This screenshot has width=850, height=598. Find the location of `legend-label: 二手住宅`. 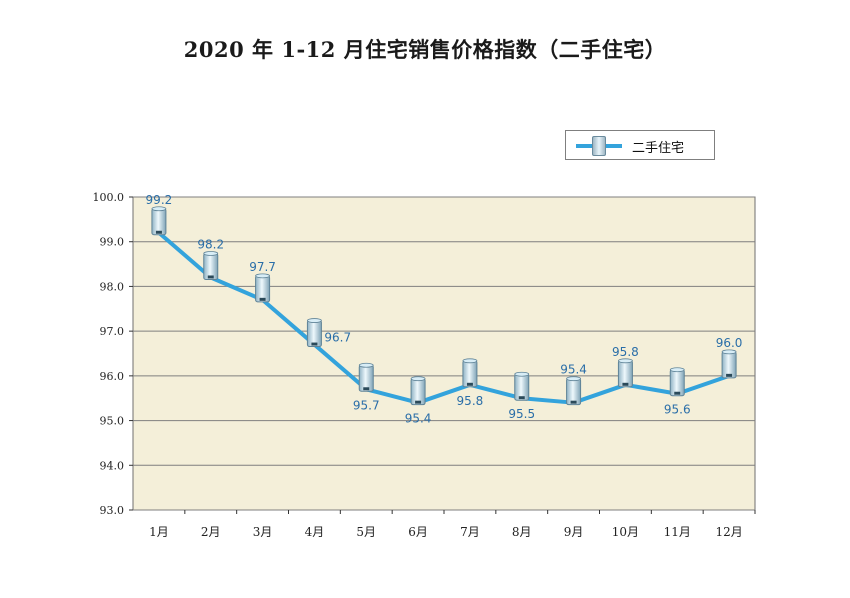

legend-label: 二手住宅 is located at coordinates (658, 148).